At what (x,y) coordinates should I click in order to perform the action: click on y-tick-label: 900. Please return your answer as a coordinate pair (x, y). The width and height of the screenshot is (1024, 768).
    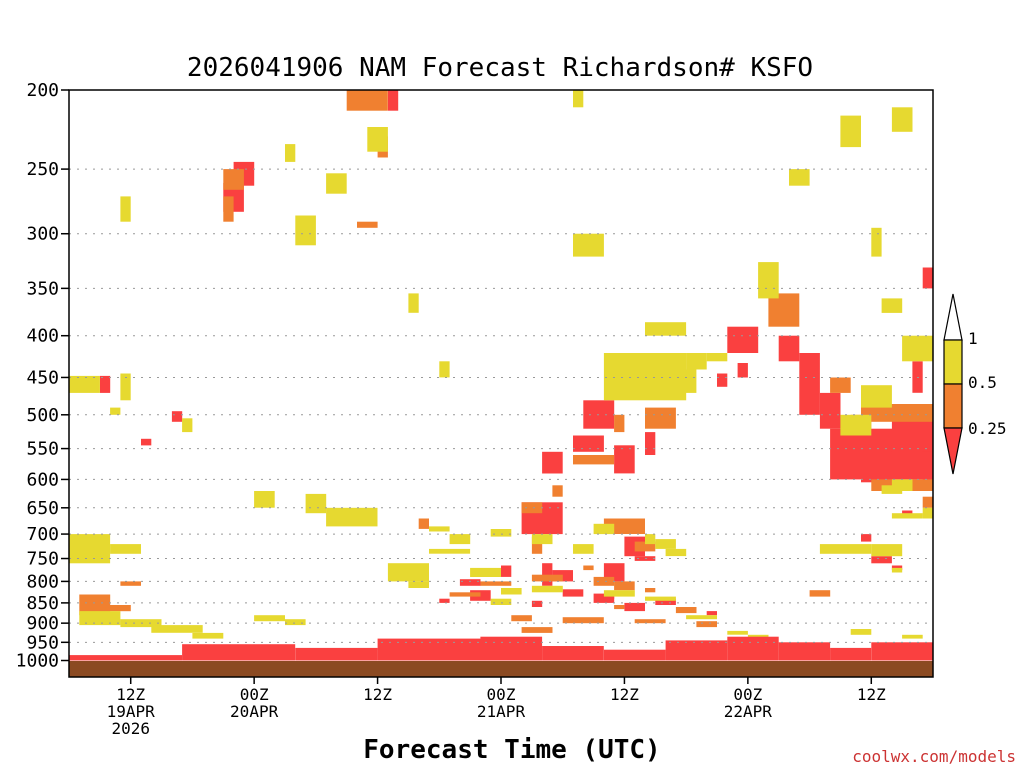
    Looking at the image, I should click on (42, 623).